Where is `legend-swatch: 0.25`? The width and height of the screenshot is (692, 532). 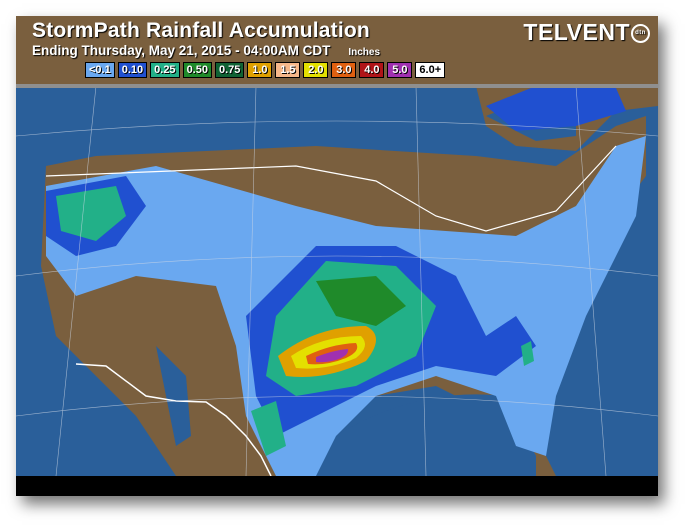
legend-swatch: 0.25 is located at coordinates (165, 70).